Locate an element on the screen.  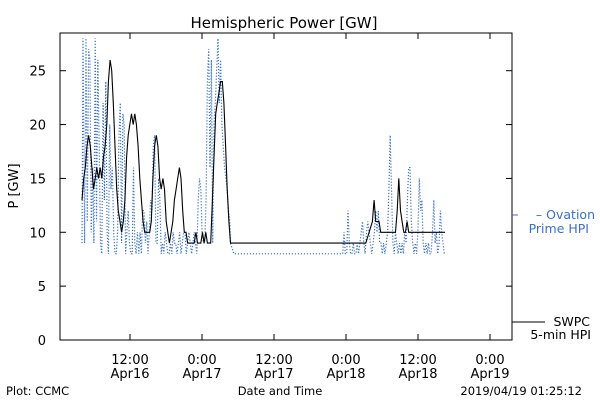
x-tick-label-date-2: Apr17 is located at coordinates (273, 374).